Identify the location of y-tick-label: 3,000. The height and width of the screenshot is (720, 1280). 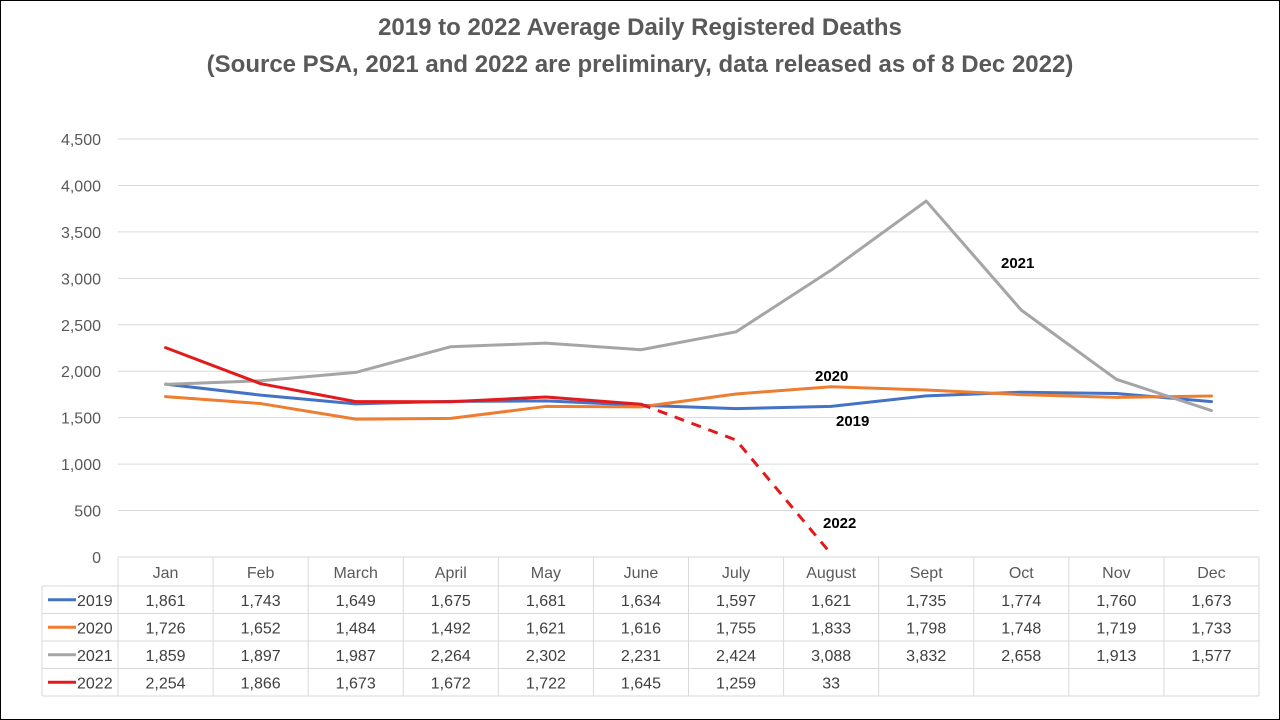
(81, 279).